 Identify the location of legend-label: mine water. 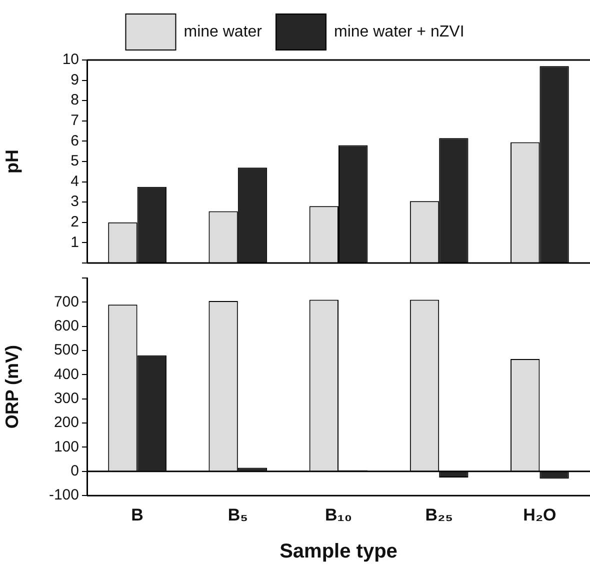
(223, 31).